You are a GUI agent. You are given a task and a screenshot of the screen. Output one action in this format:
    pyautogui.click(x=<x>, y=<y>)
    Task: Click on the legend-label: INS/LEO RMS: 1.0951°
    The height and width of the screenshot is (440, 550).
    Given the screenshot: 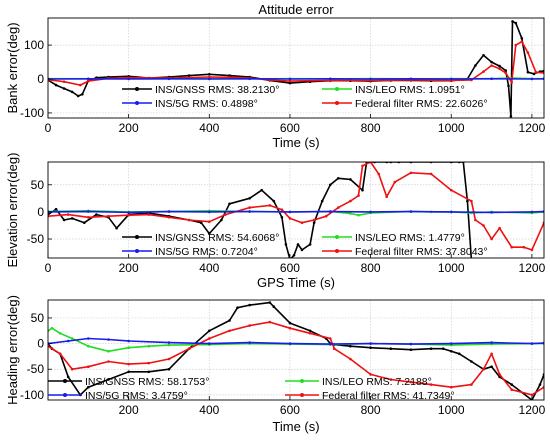 What is the action you would take?
    pyautogui.click(x=410, y=90)
    